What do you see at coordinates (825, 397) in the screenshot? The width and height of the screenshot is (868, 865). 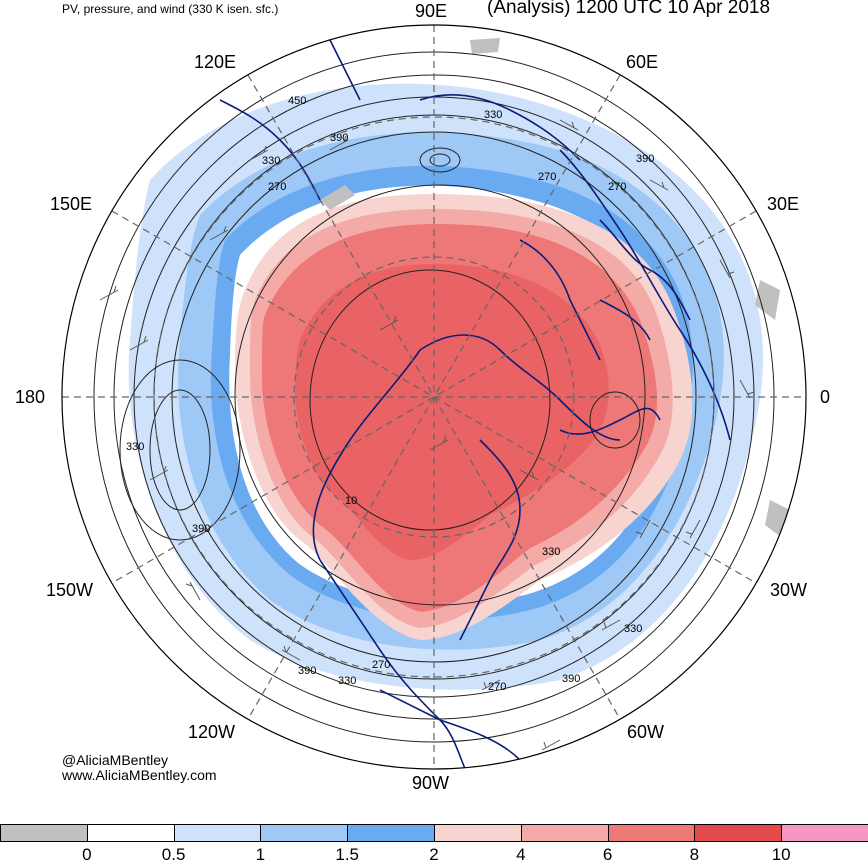 I see `lon-label-0: 0` at bounding box center [825, 397].